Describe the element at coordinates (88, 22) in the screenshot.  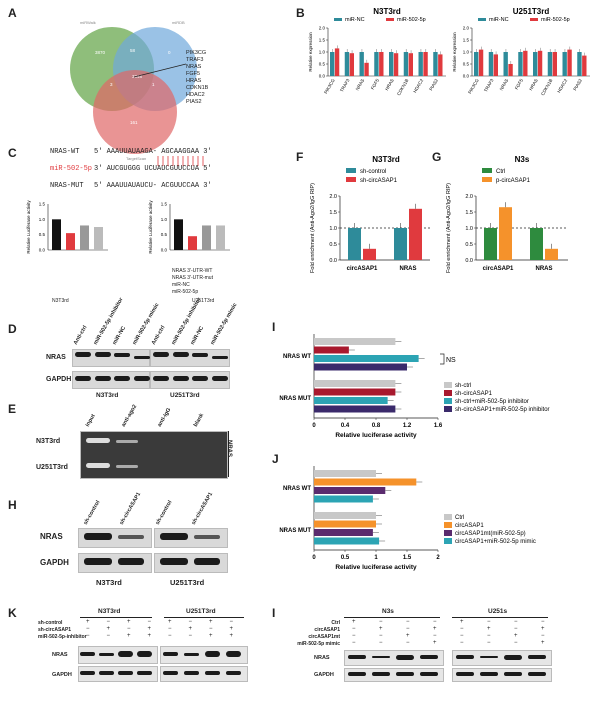
I see `venn-set-name-1: miRWalk` at that location.